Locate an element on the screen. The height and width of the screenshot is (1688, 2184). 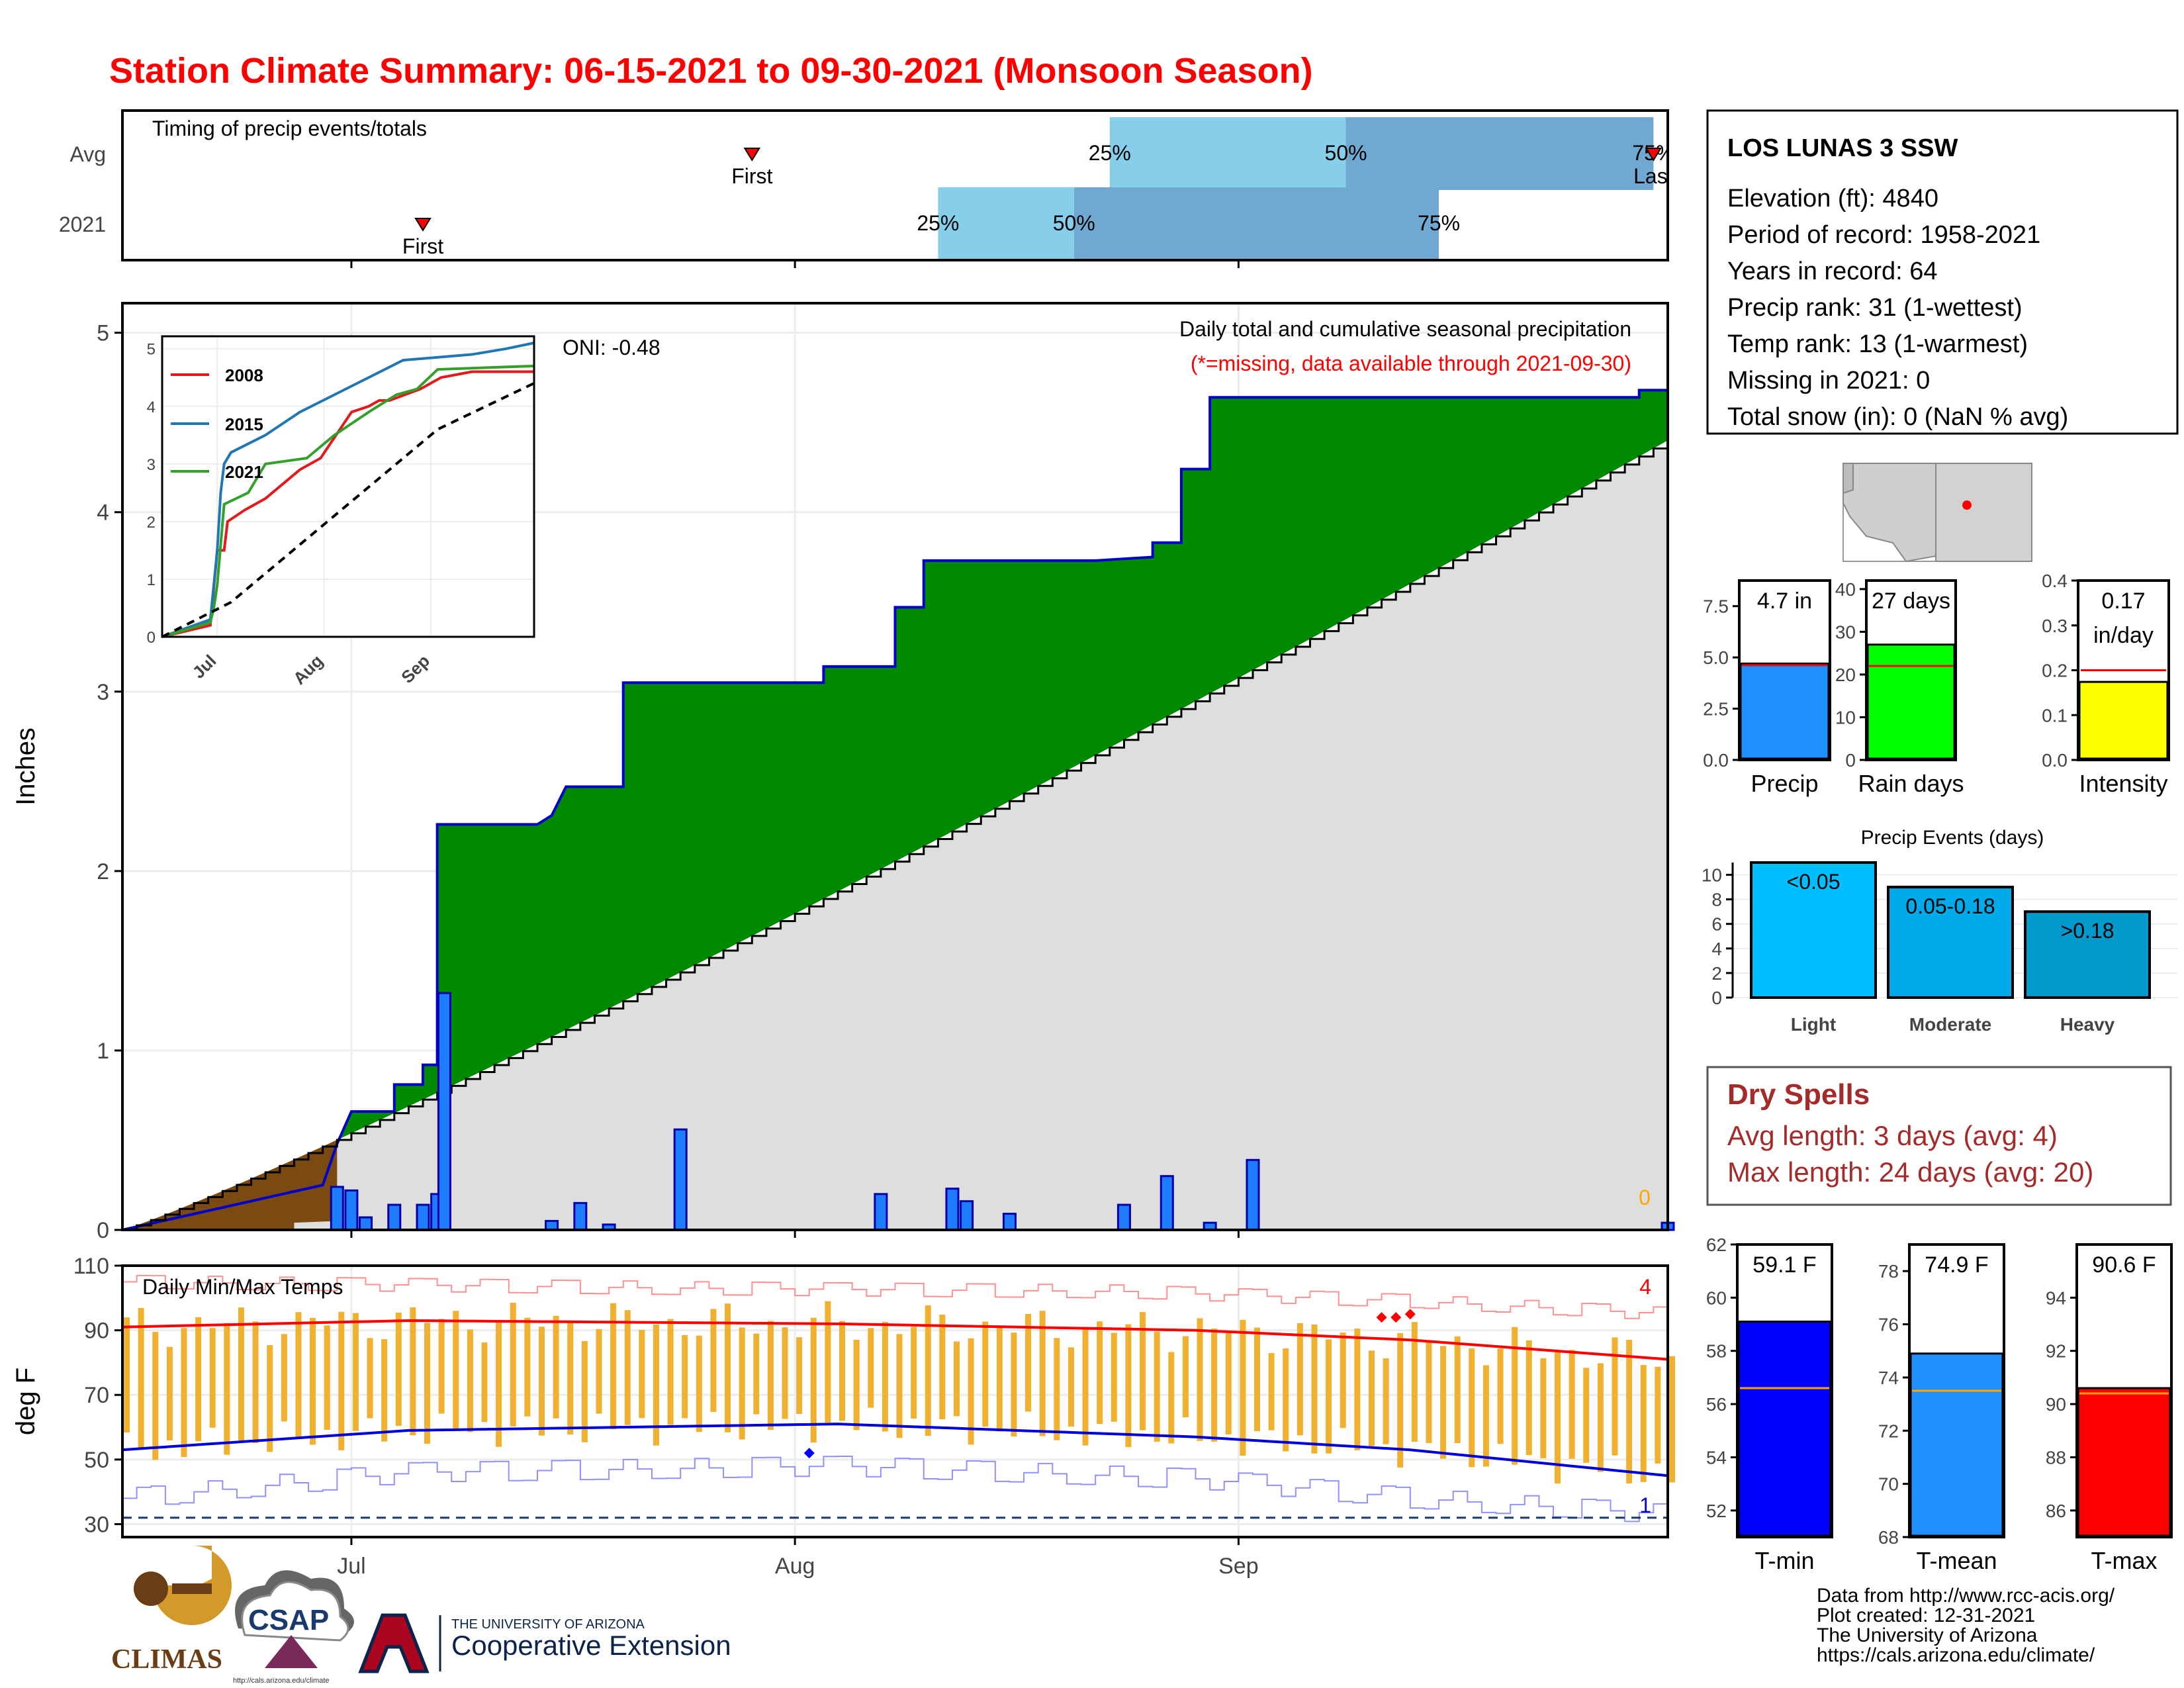
oni-label: ONI: -0.48 is located at coordinates (611, 347).